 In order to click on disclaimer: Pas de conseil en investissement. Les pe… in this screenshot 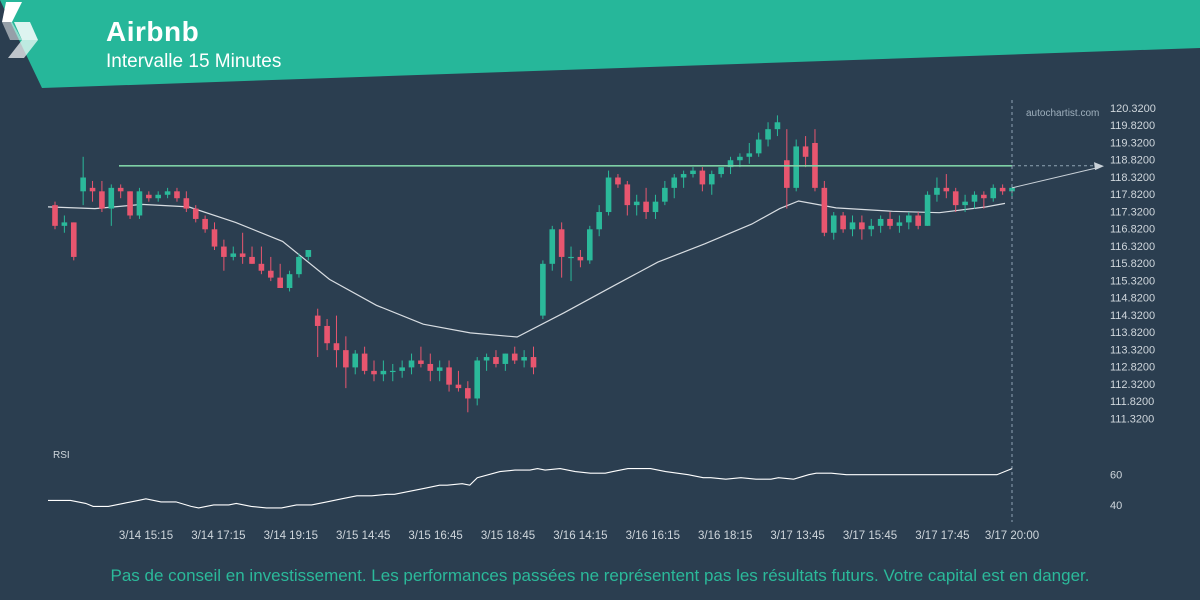, I will do `click(600, 575)`.